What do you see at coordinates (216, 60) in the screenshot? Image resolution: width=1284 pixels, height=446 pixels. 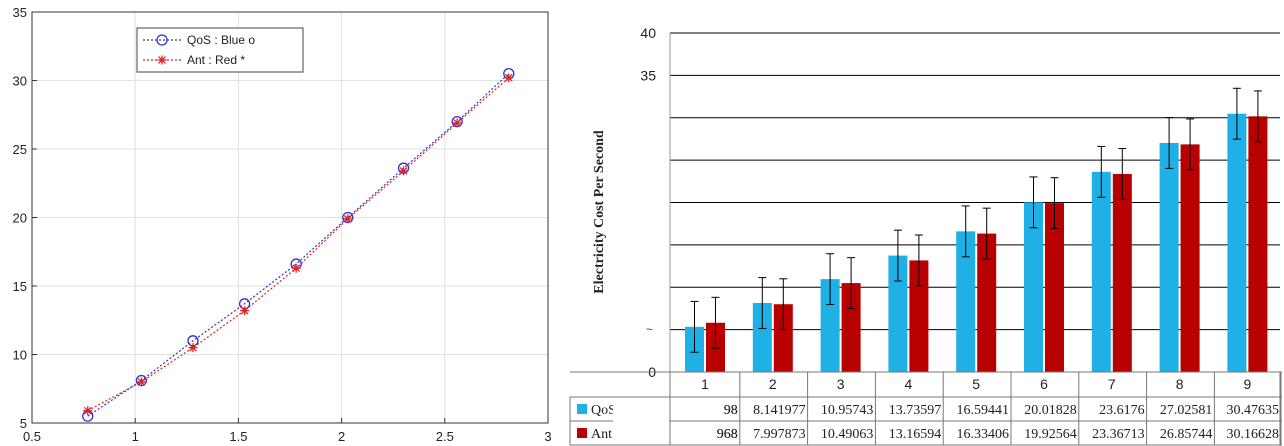 I see `legend-label: Ant : Red *` at bounding box center [216, 60].